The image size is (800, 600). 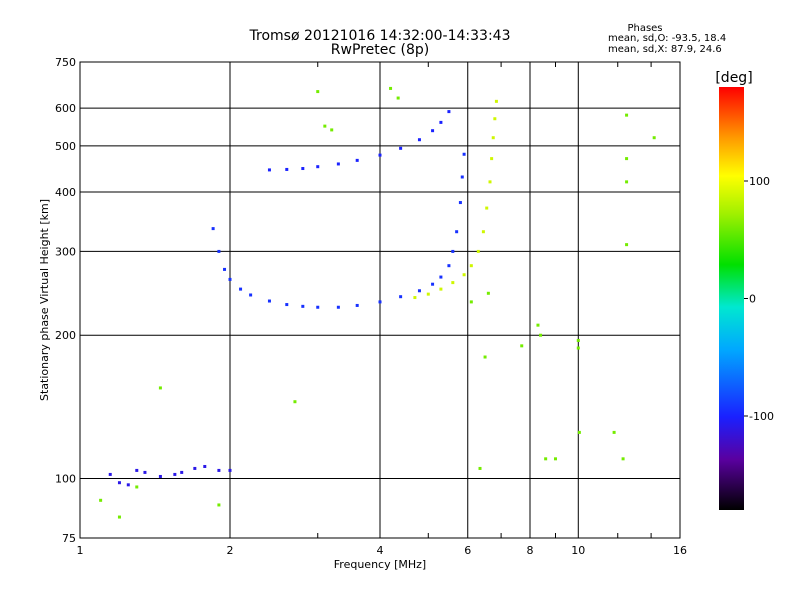 I want to click on legend-line-x: mean, sd,X: 87.9, 24.6, so click(x=665, y=49).